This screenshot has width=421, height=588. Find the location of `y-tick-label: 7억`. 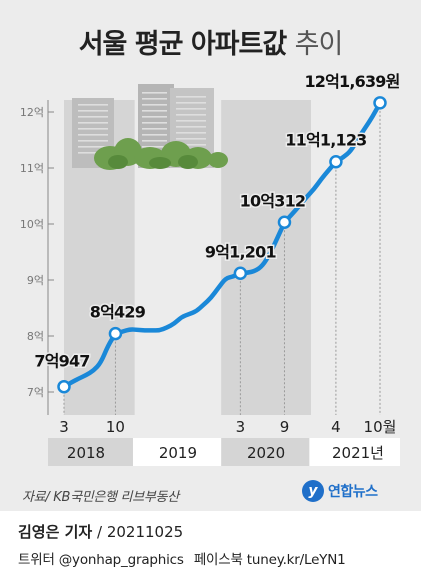

y-tick-label: 7억 is located at coordinates (35, 392).